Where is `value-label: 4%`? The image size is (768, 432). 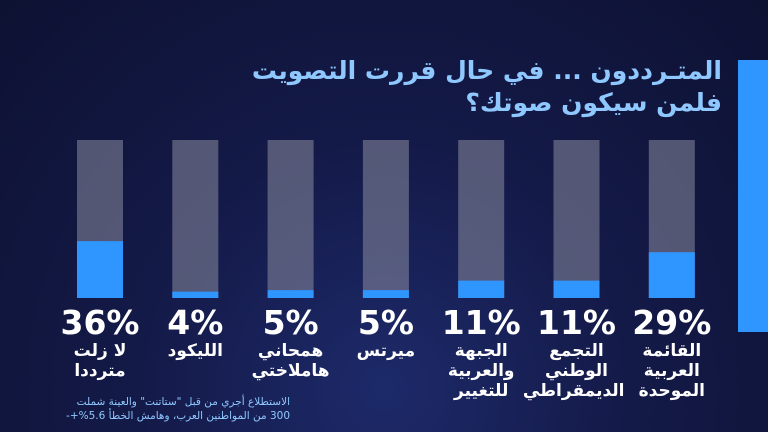 value-label: 4% is located at coordinates (195, 322).